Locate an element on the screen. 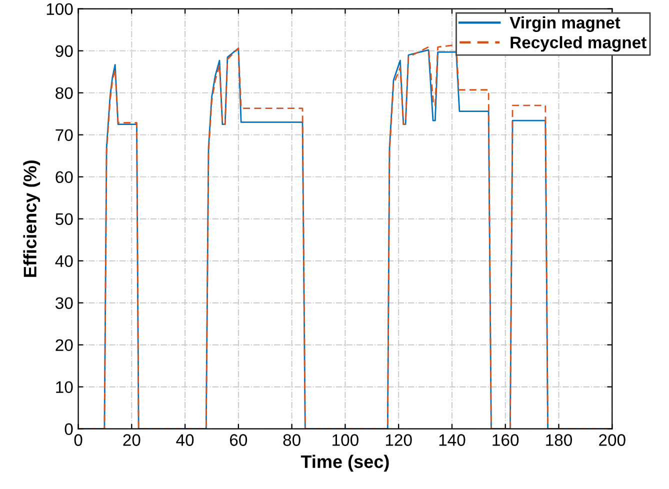  y-tick-label: 0 is located at coordinates (68, 429).